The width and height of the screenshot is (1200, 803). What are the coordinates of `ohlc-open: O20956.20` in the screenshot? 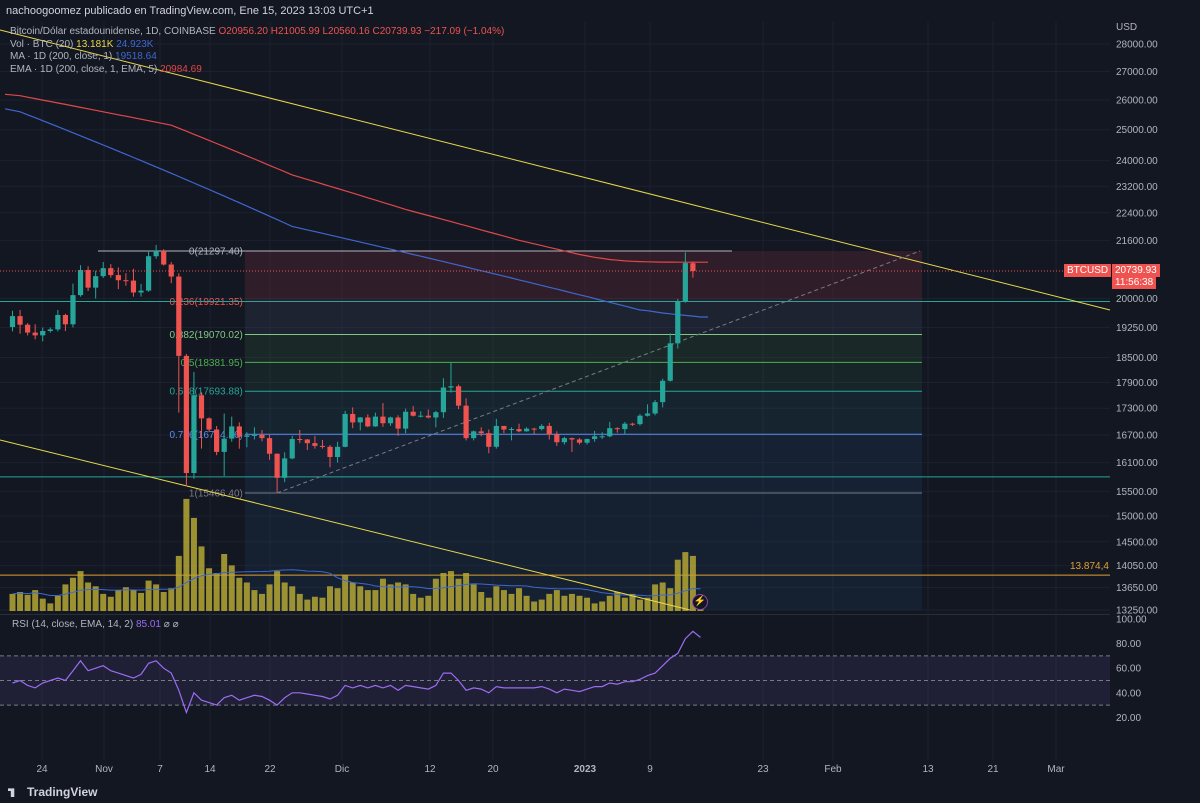 It's located at (243, 31).